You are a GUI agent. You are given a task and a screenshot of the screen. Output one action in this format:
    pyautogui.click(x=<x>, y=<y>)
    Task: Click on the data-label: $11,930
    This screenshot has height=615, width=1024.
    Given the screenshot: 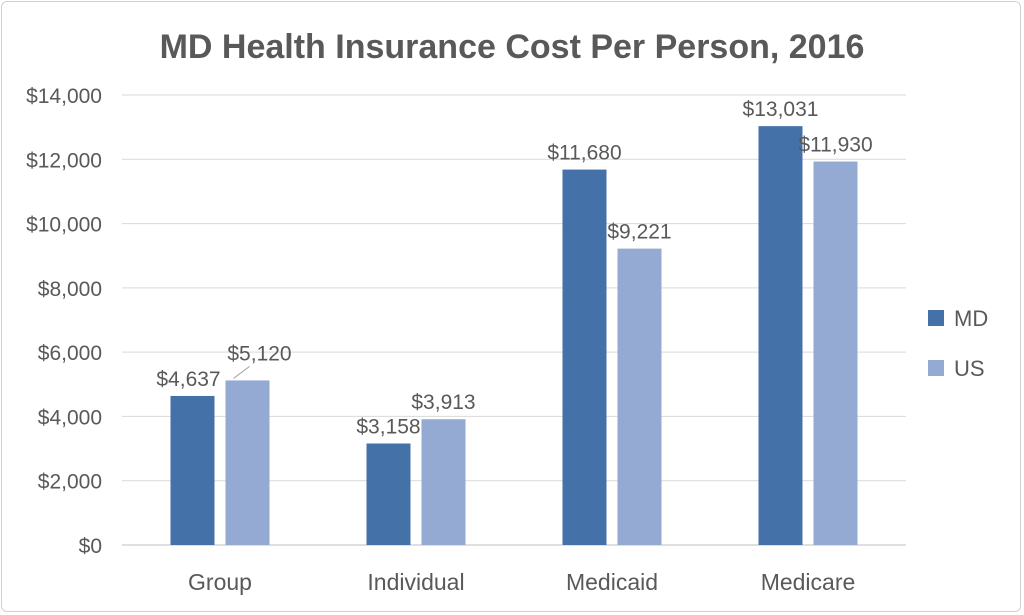 What is the action you would take?
    pyautogui.click(x=835, y=145)
    